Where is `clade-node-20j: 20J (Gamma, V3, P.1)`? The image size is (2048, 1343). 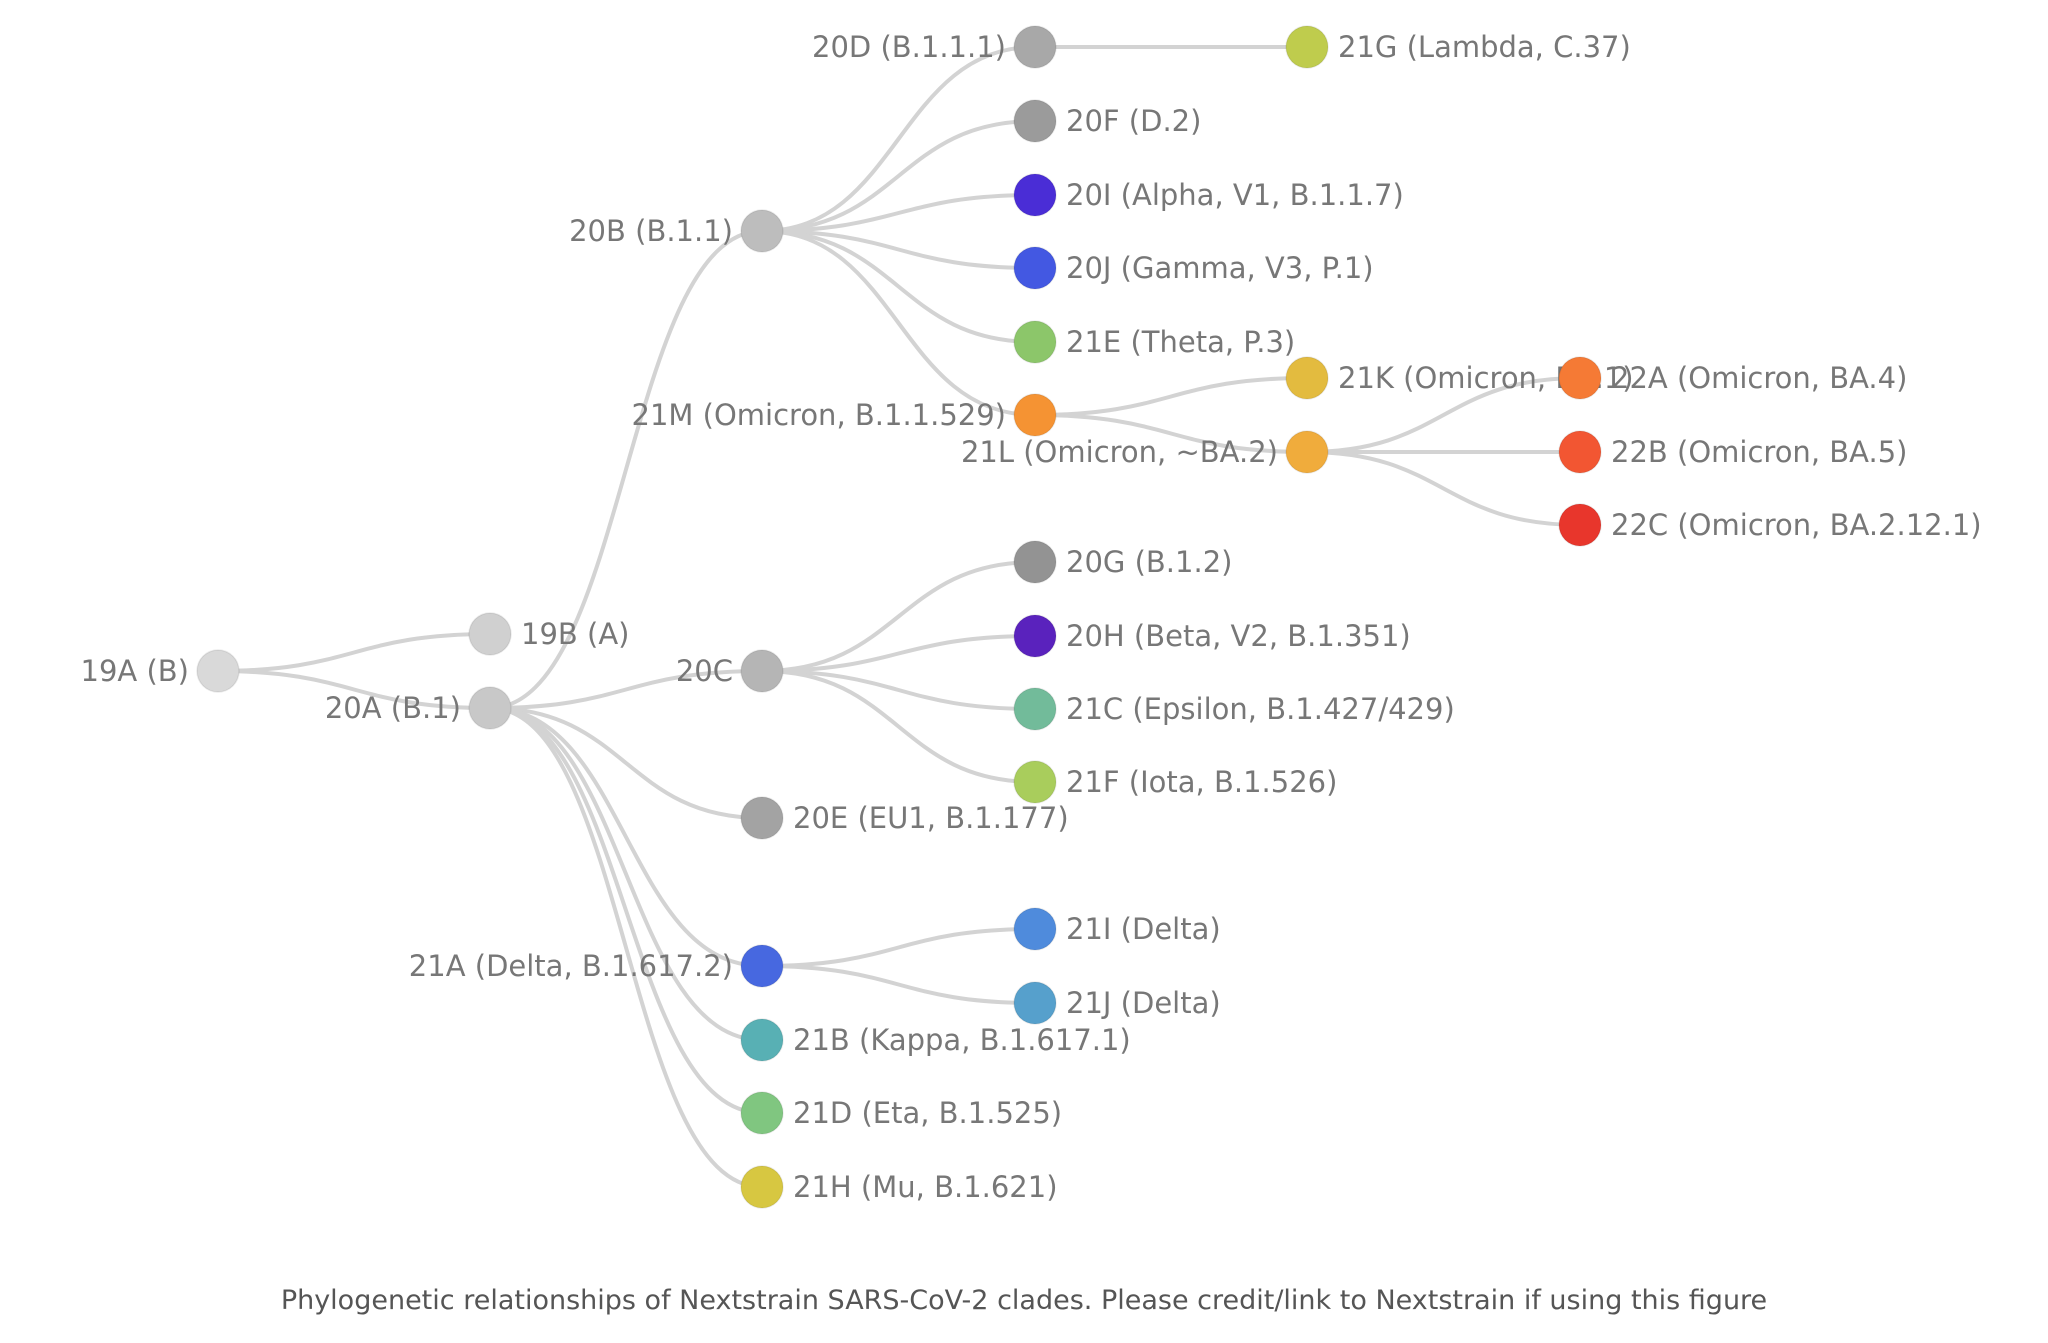
clade-node-20j: 20J (Gamma, V3, P.1) is located at coordinates (1193, 268).